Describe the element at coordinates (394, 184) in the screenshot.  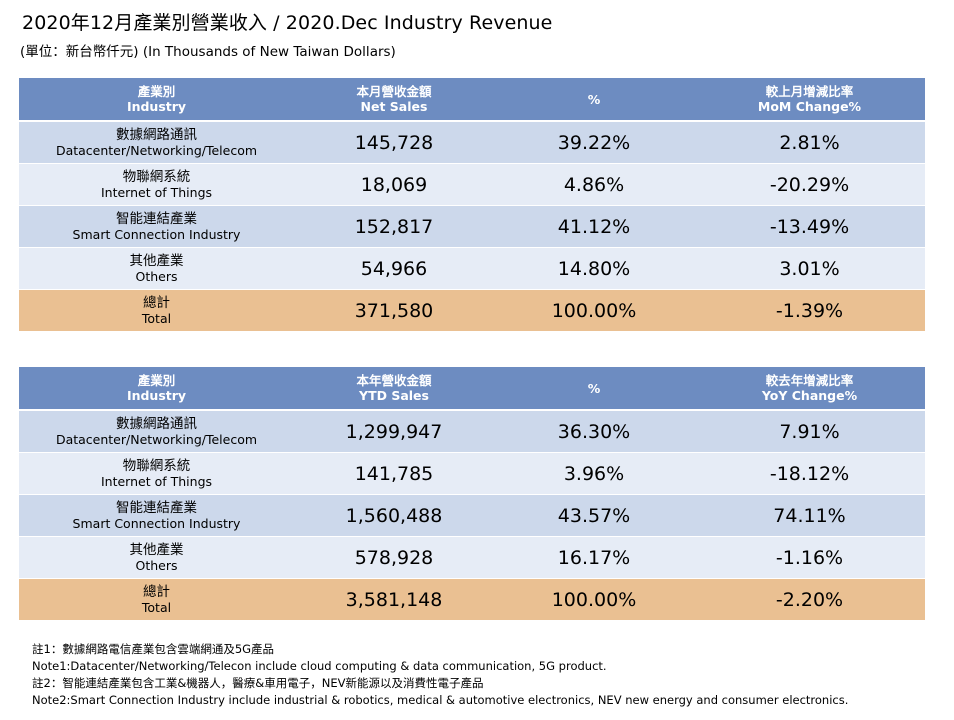
I see `sales-cell: 18,069` at that location.